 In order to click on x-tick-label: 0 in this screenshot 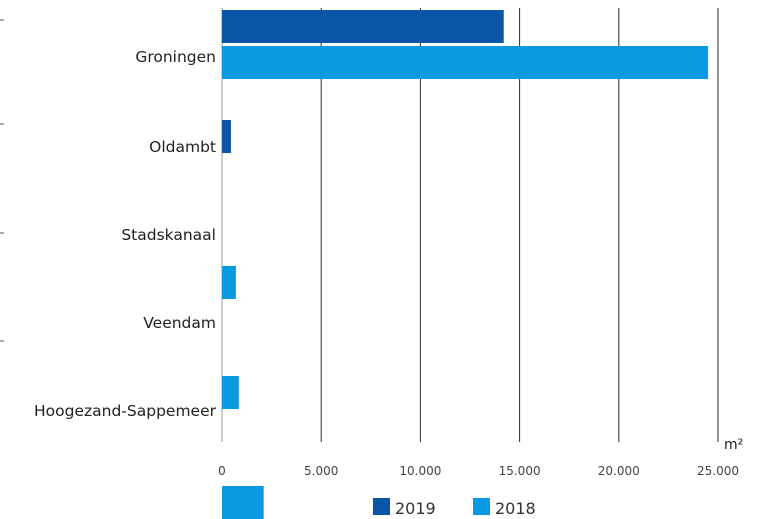, I will do `click(222, 471)`.